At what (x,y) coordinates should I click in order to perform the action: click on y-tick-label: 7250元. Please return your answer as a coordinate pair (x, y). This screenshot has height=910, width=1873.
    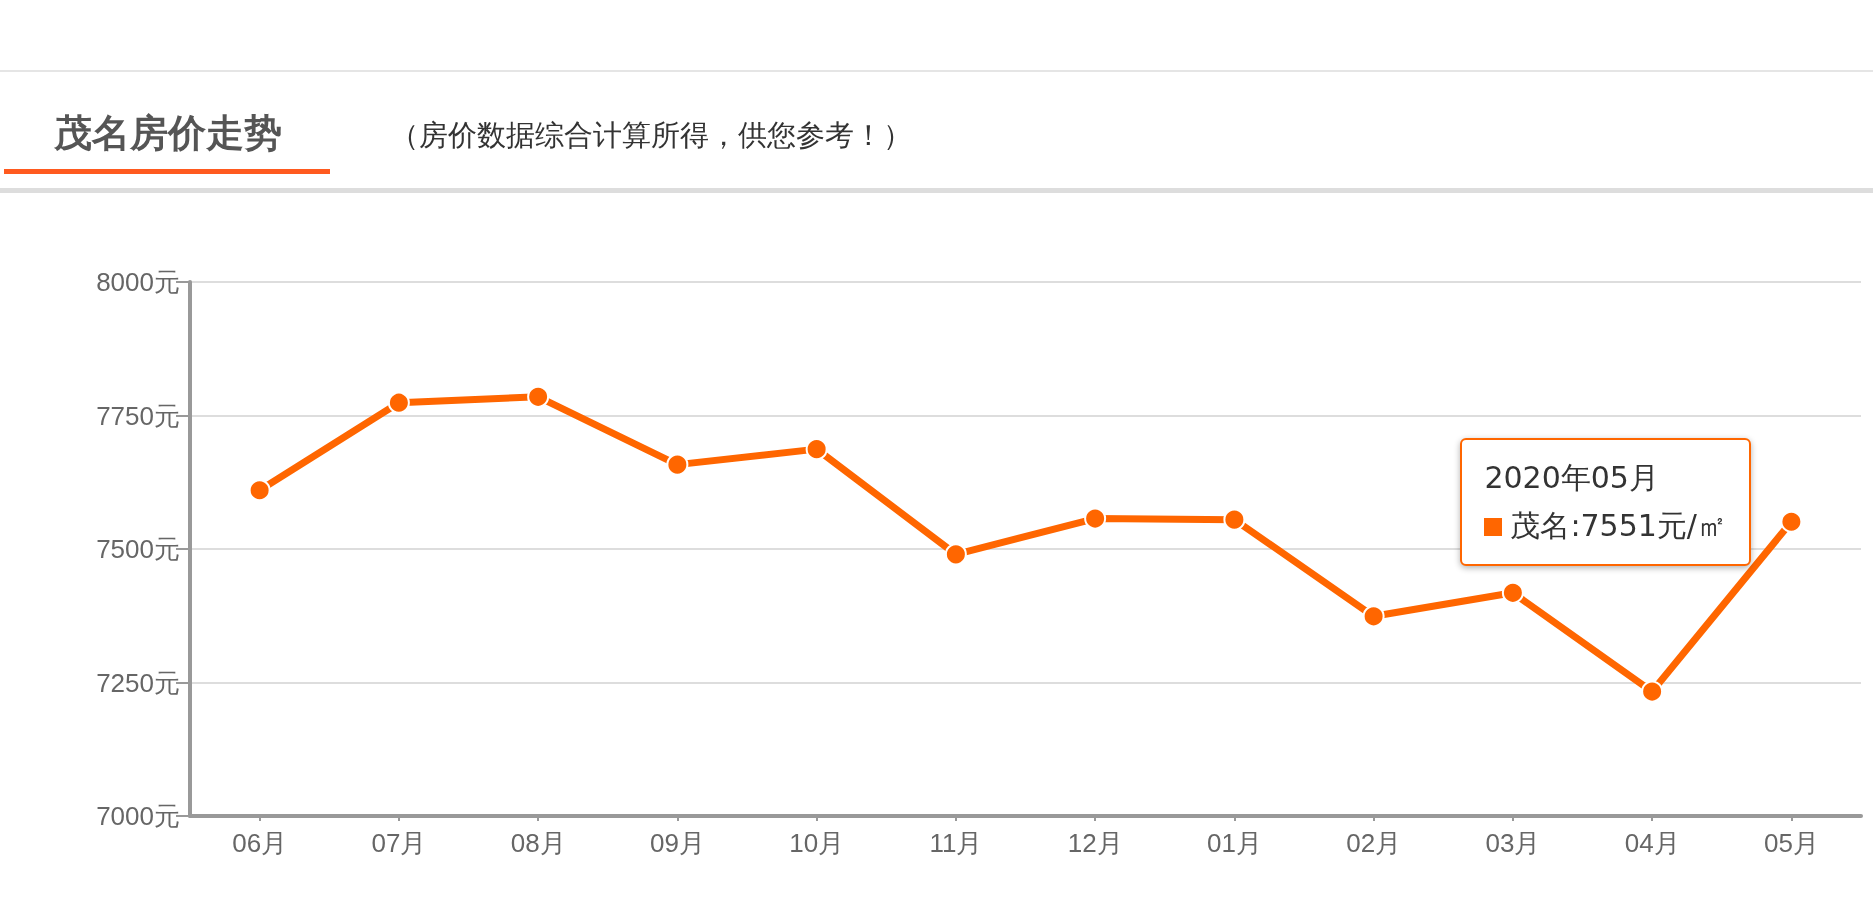
    Looking at the image, I should click on (138, 682).